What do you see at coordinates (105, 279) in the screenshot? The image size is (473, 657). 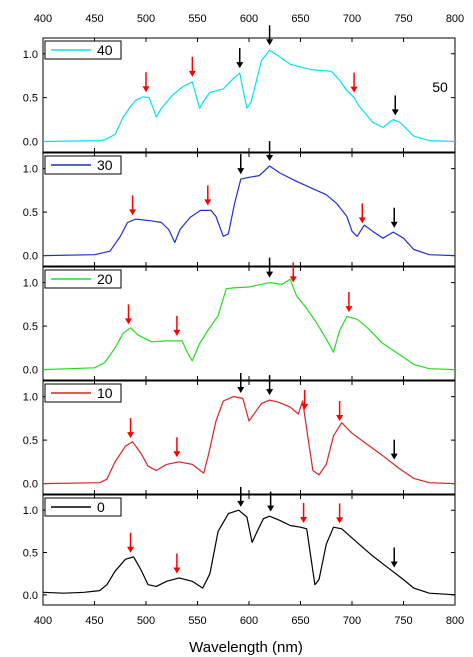 I see `legend-label: 20` at bounding box center [105, 279].